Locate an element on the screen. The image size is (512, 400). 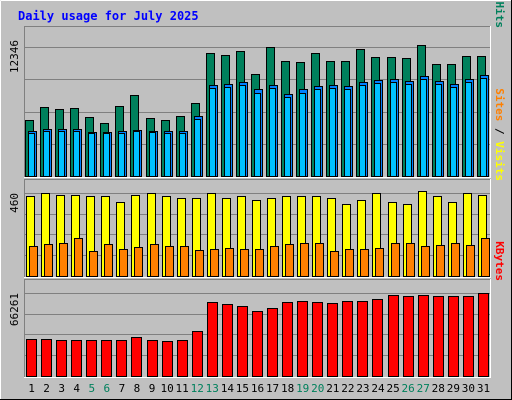
x-tick-label: 4 is located at coordinates (76, 388).